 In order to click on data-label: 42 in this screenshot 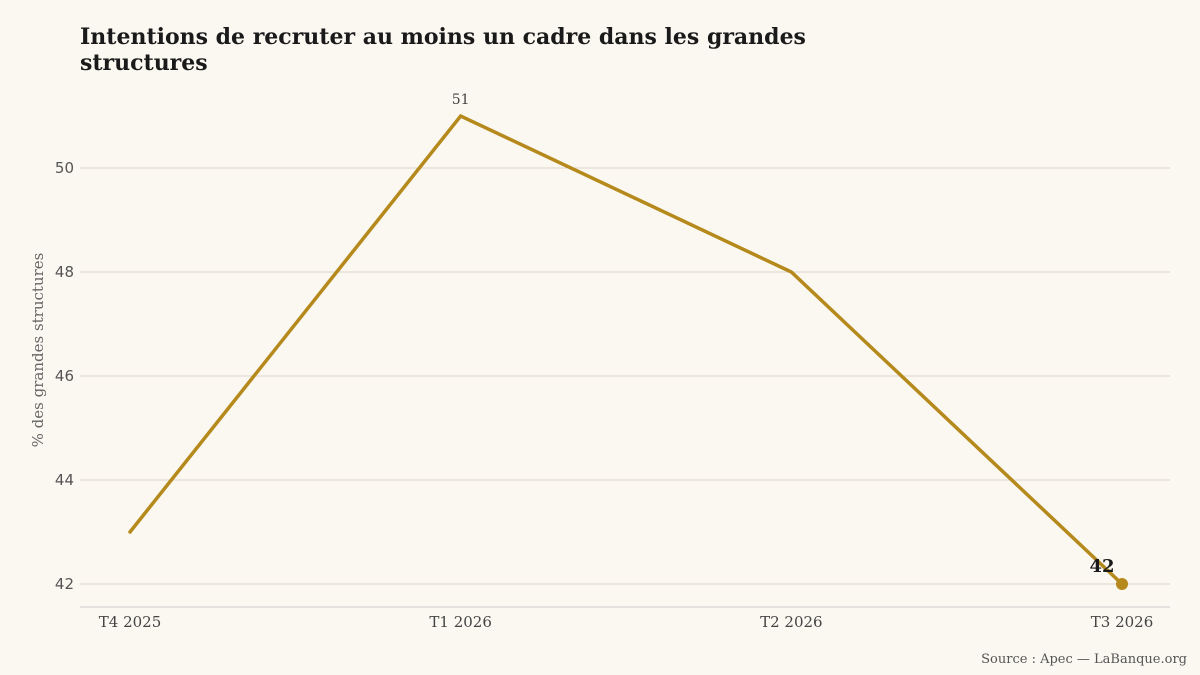, I will do `click(1101, 566)`.